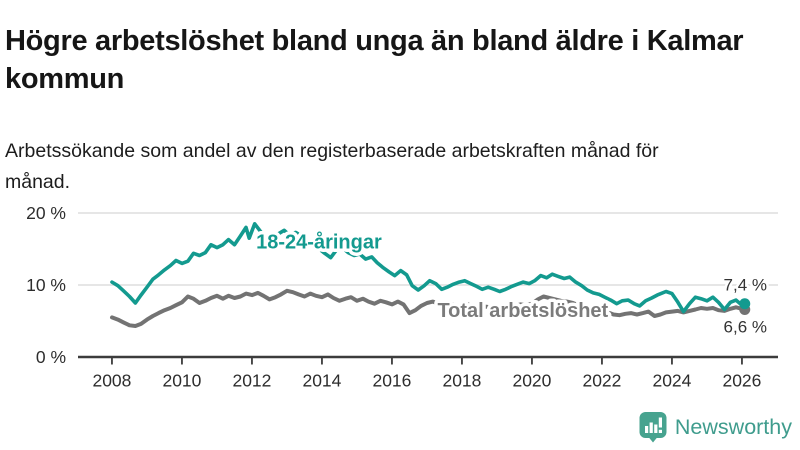  What do you see at coordinates (391, 381) in the screenshot?
I see `x-tick-label: 2016` at bounding box center [391, 381].